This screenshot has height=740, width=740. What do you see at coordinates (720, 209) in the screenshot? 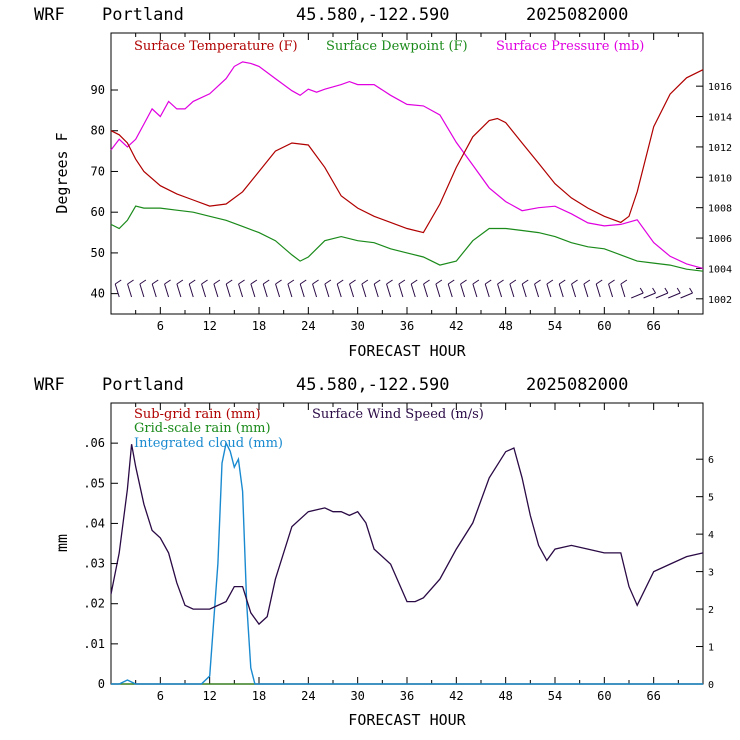
I see `y2-tick-label: 1008` at bounding box center [720, 209].